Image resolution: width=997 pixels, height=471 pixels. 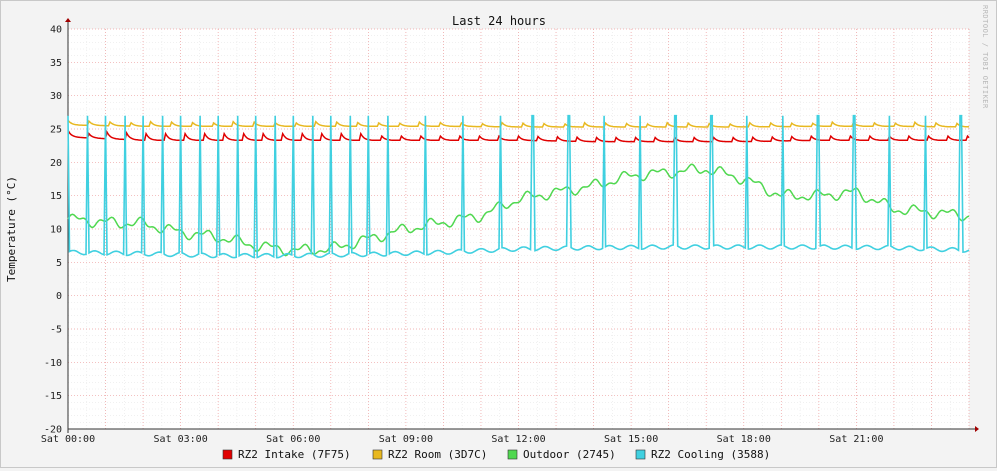 What do you see at coordinates (53, 430) in the screenshot?
I see `y-tick-label: -20` at bounding box center [53, 430].